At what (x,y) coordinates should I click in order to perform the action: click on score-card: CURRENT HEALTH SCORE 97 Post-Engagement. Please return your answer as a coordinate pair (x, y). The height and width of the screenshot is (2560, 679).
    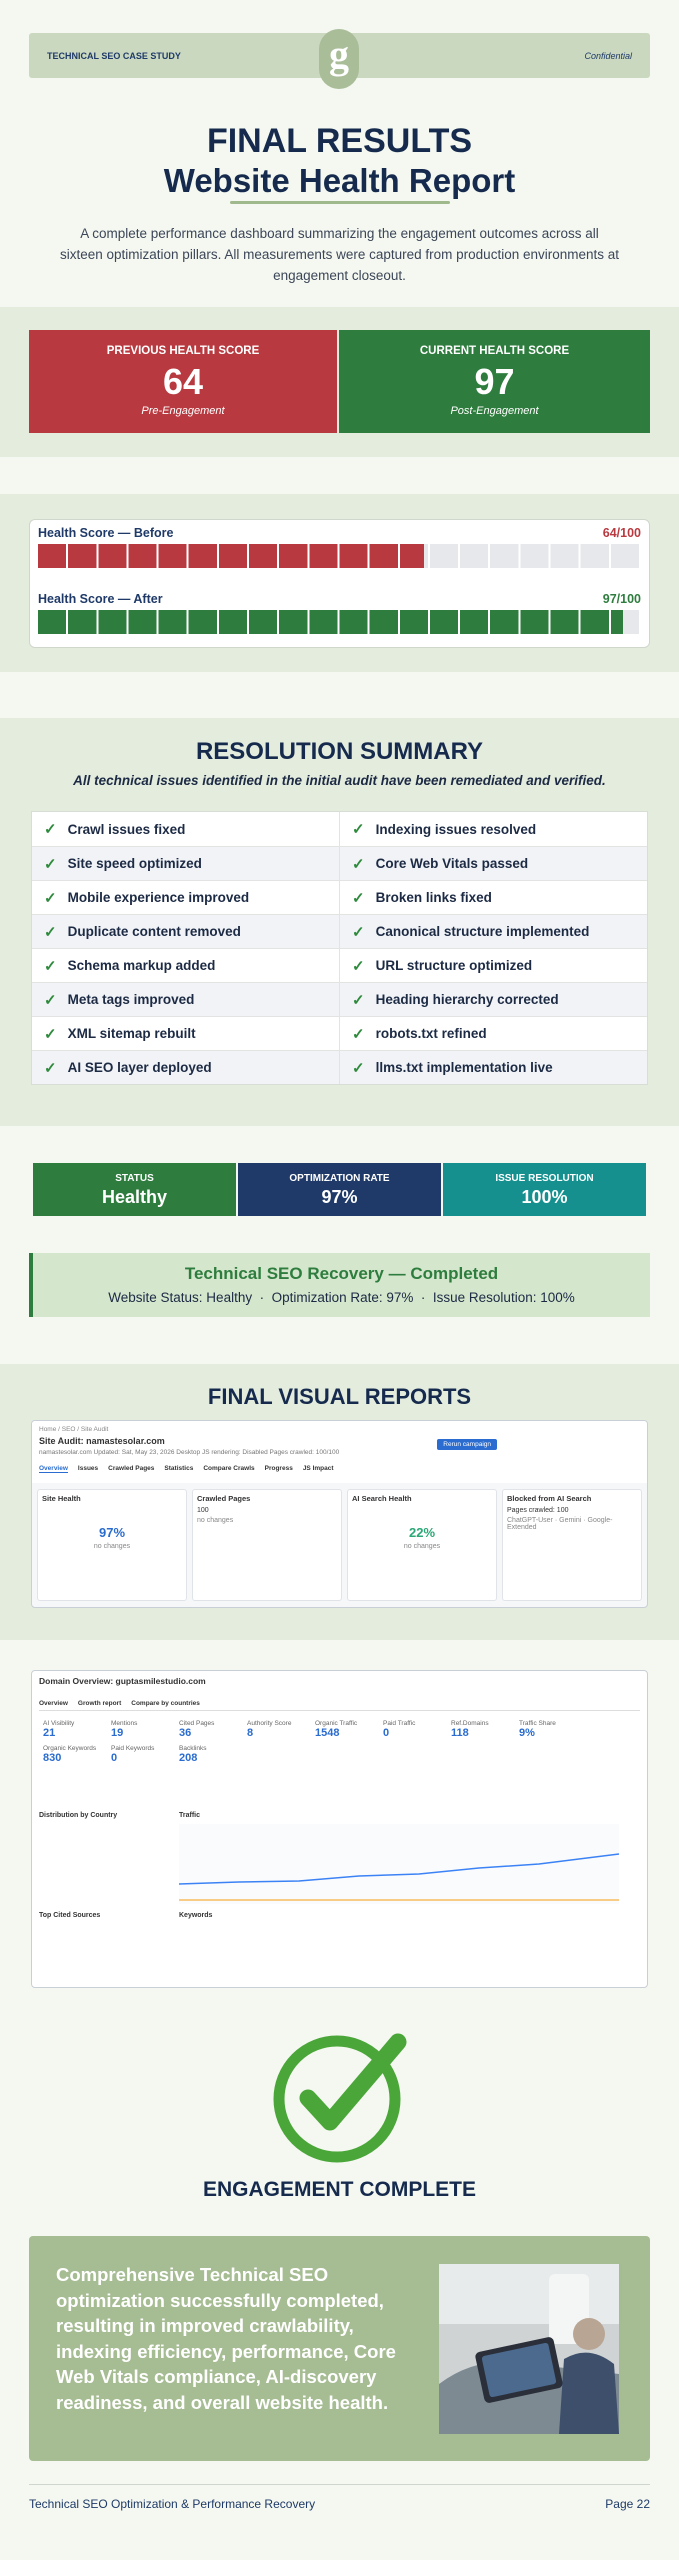
    Looking at the image, I should click on (494, 381).